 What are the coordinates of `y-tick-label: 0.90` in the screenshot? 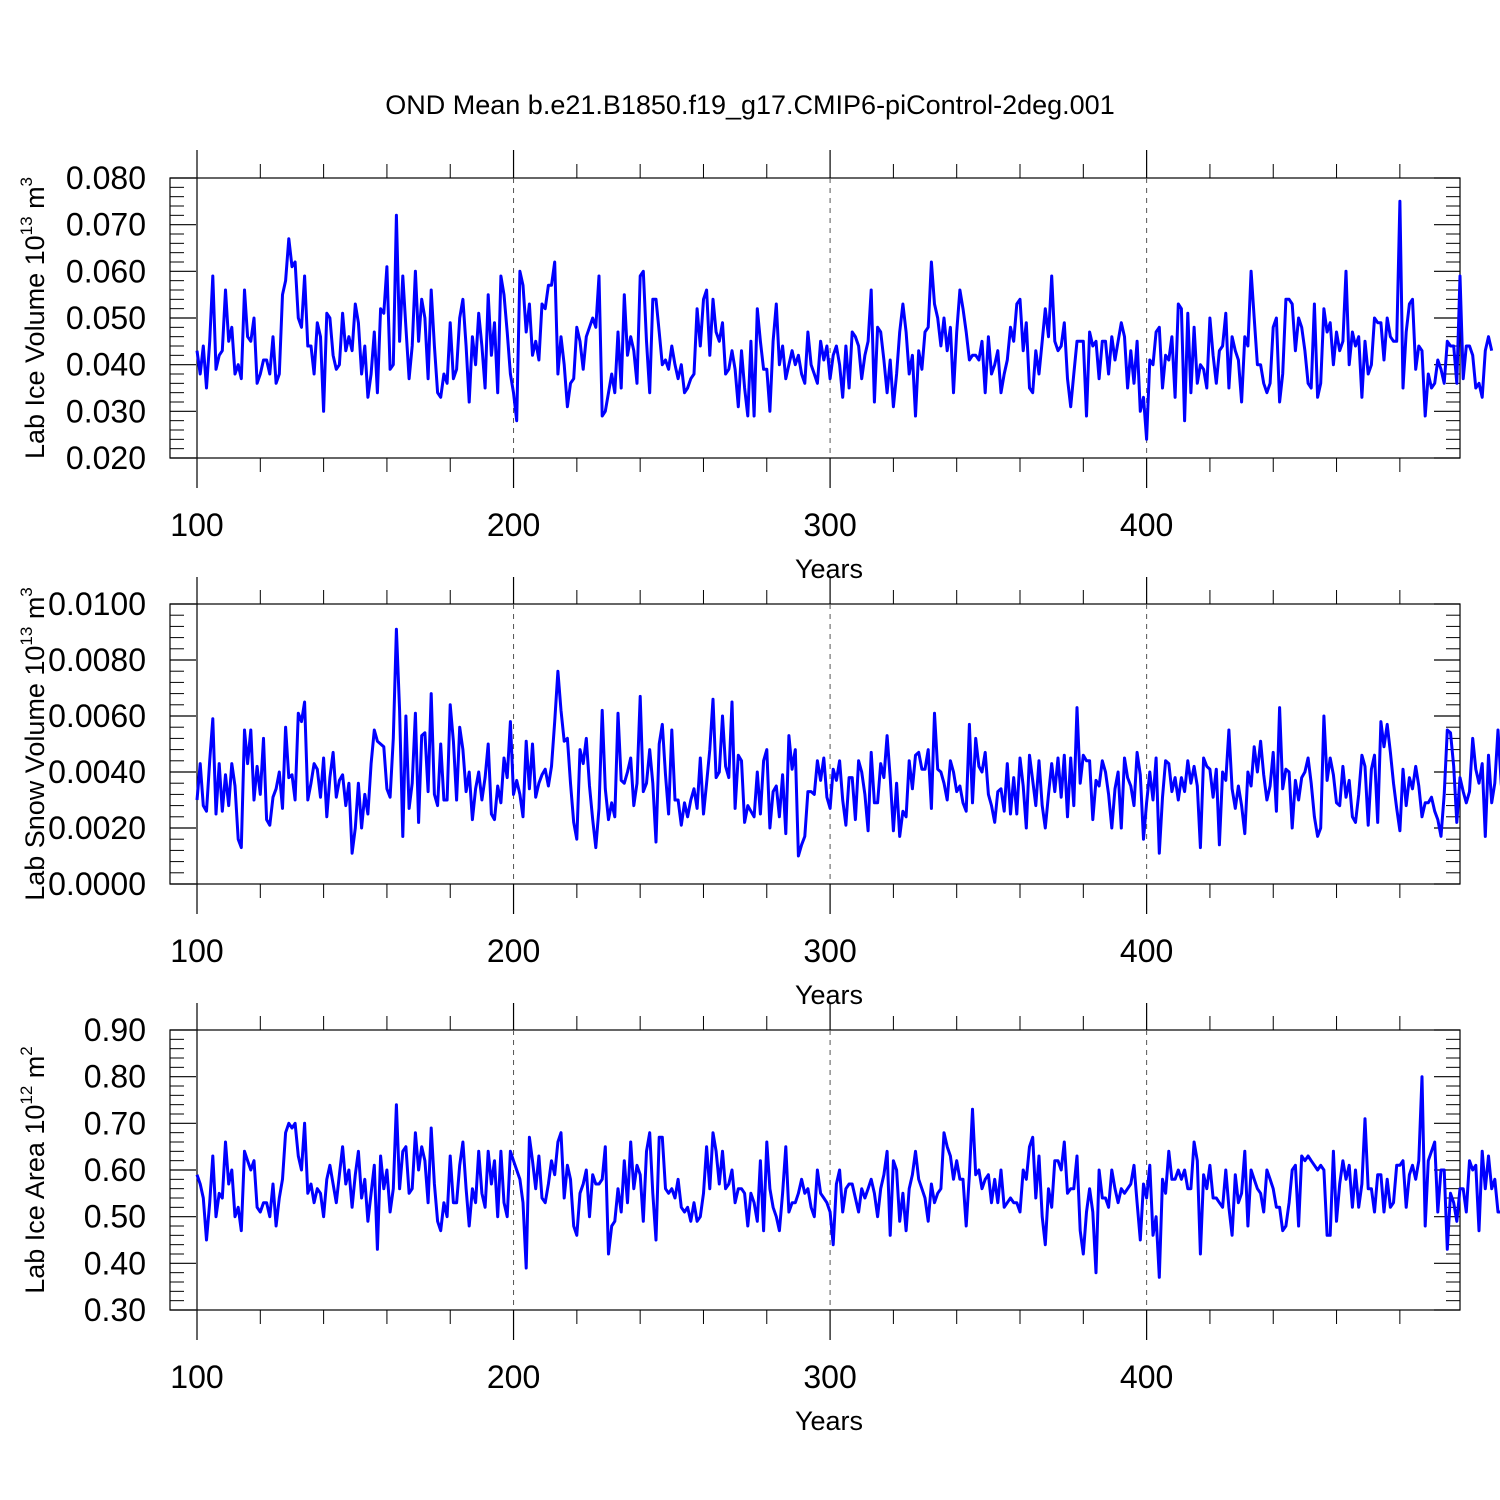 It's located at (115, 1030).